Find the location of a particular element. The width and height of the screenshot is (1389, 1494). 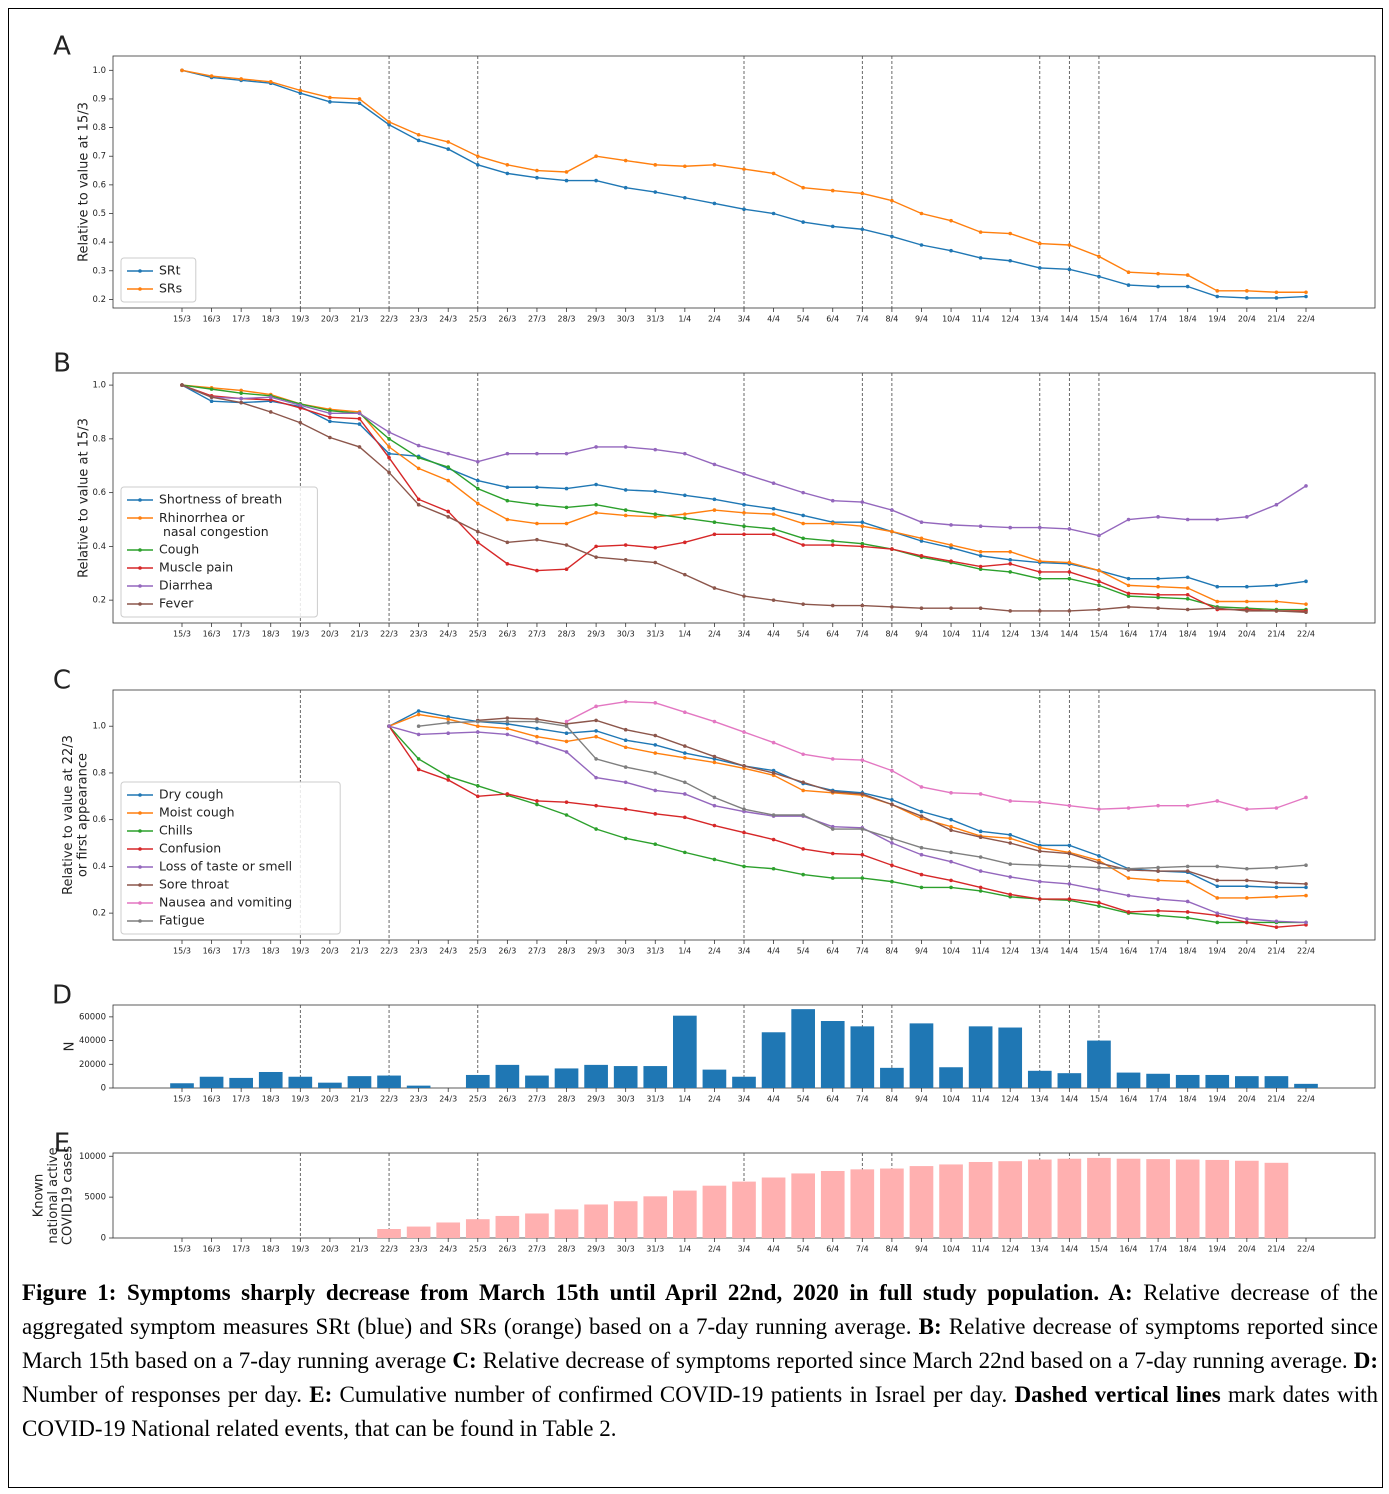

x-tick-label: 20/3 is located at coordinates (330, 1249).